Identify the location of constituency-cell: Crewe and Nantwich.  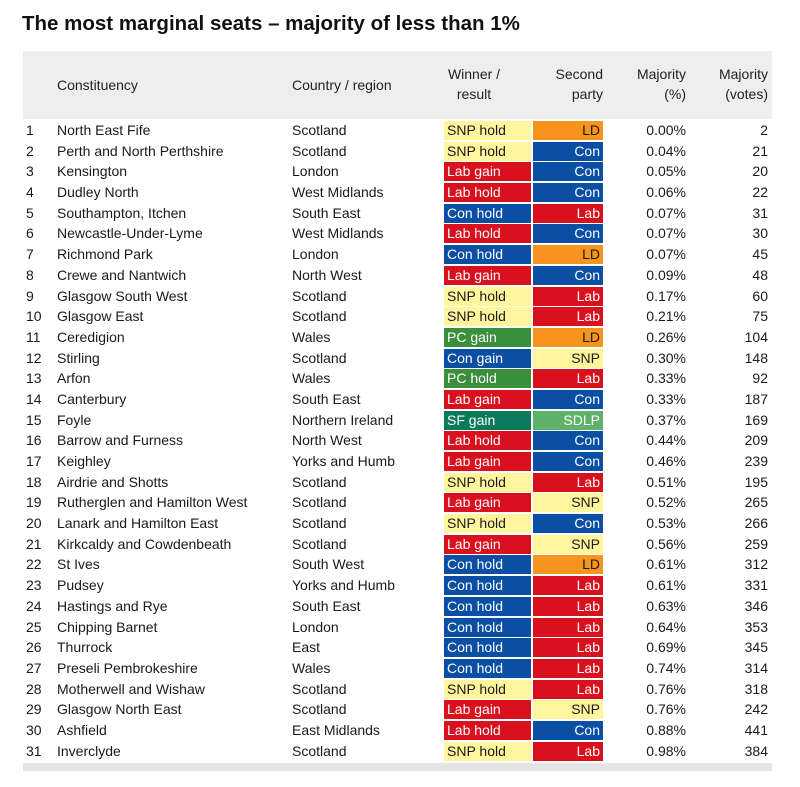
(122, 274).